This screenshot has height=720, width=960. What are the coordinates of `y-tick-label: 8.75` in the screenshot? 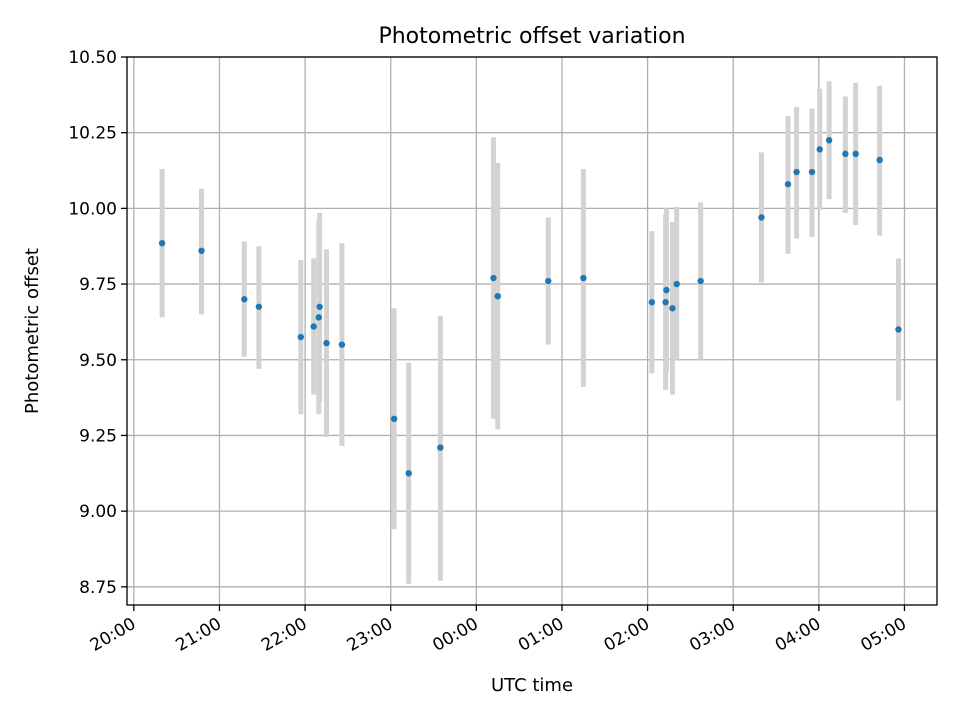 It's located at (98, 588).